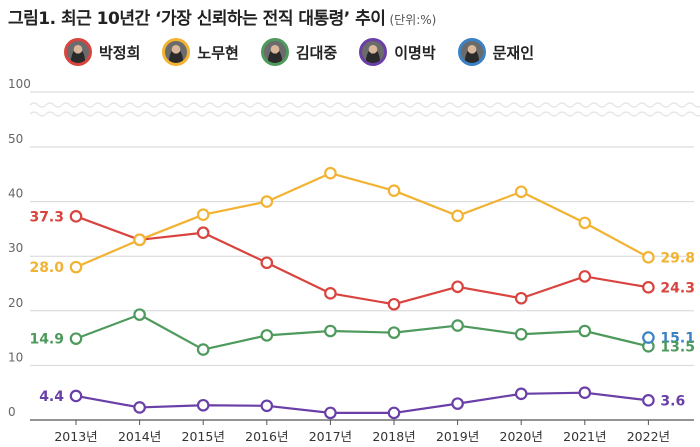  What do you see at coordinates (413, 20) in the screenshot?
I see `unit-label: (단위:%)` at bounding box center [413, 20].